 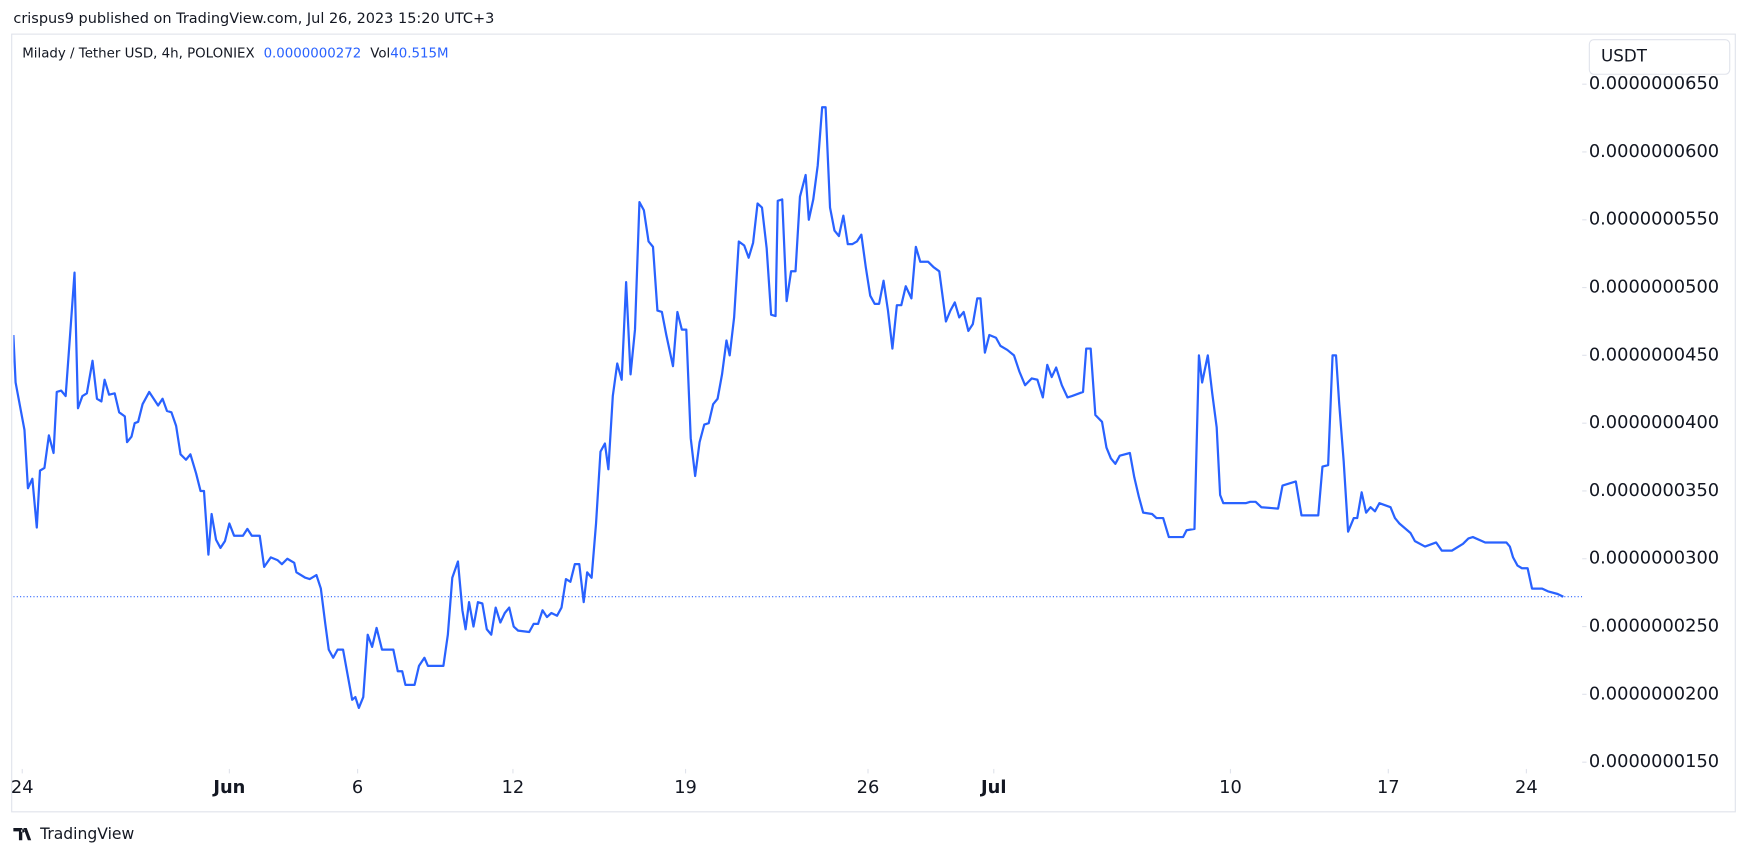 What do you see at coordinates (1654, 761) in the screenshot?
I see `y-tick-label: 0.0000000150` at bounding box center [1654, 761].